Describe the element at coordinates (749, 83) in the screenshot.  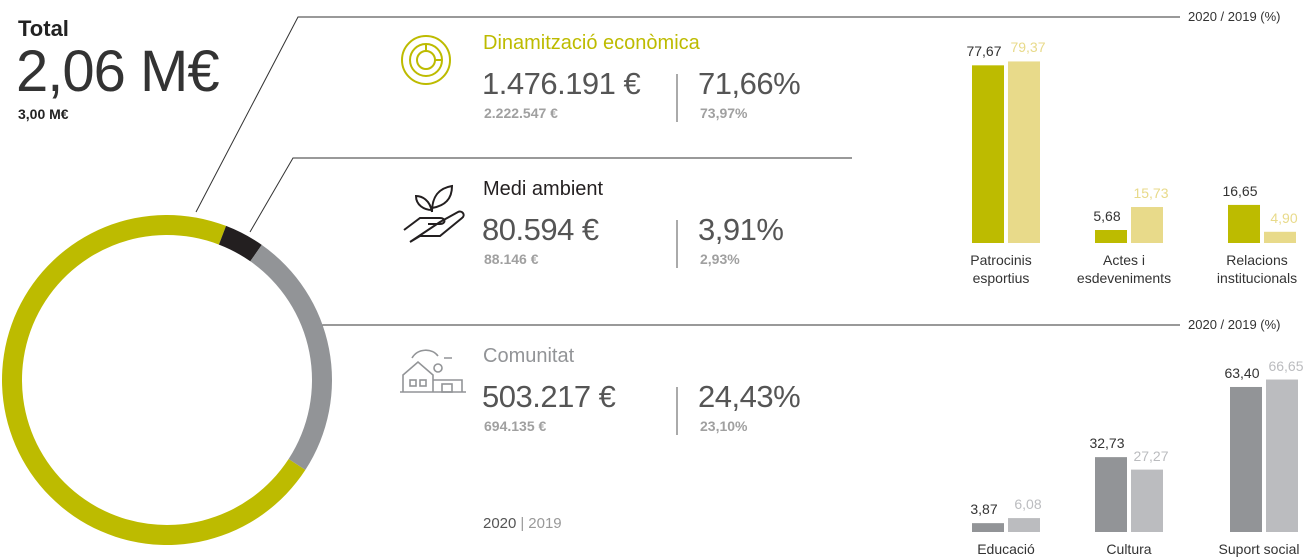
I see `section-share: 71,66%` at that location.